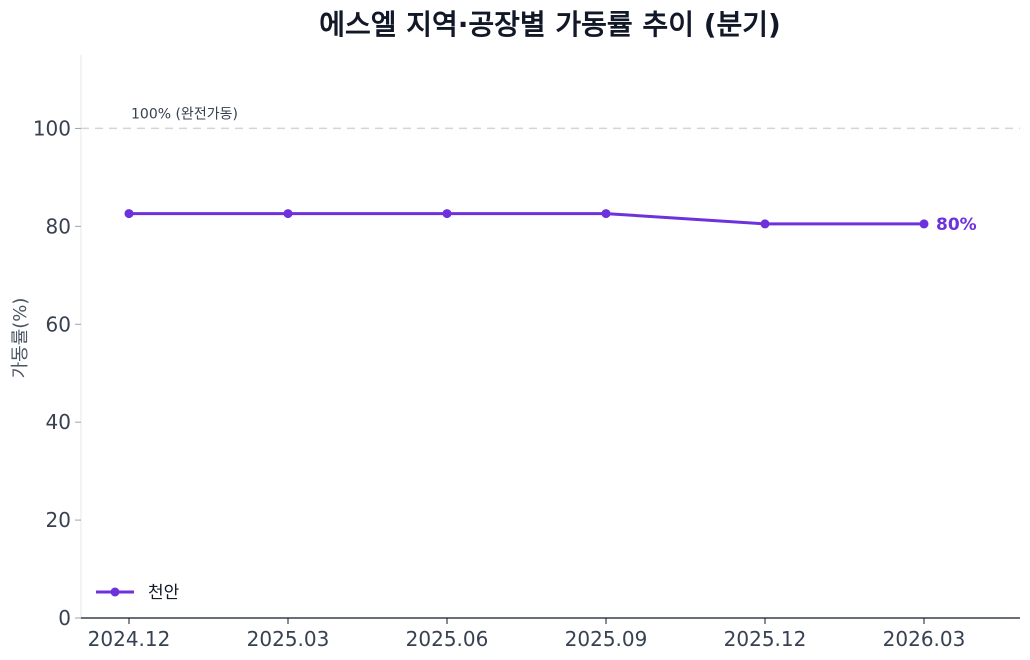 The image size is (1030, 660). What do you see at coordinates (115, 592) in the screenshot?
I see `legend-swatch-marker` at bounding box center [115, 592].